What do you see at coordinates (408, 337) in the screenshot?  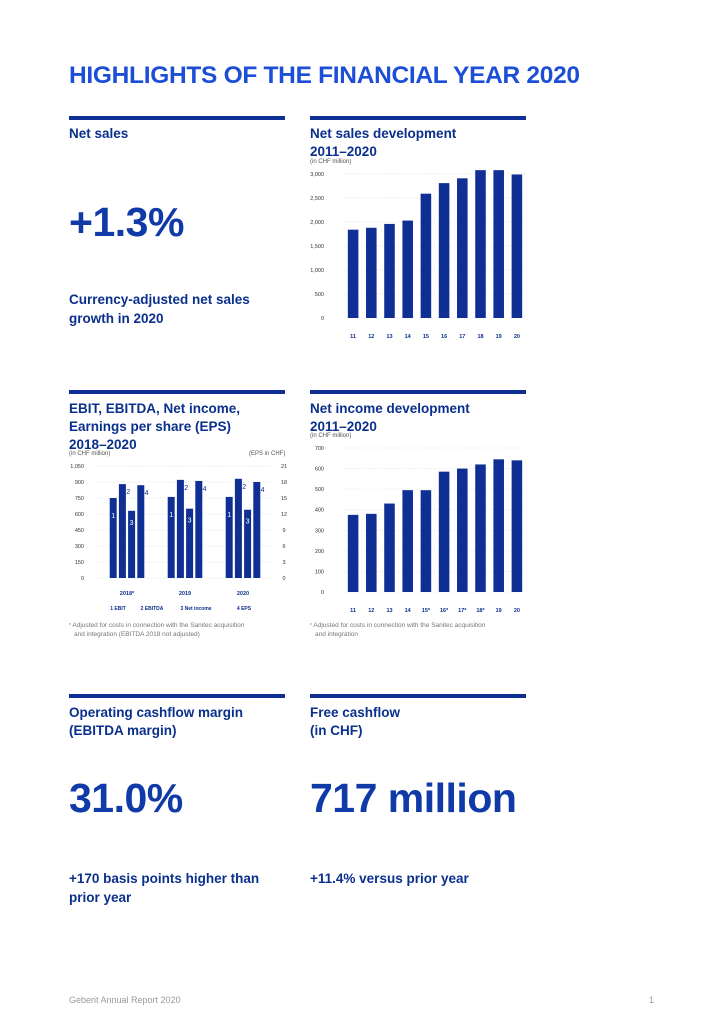 I see `net-sales-xtick-label: 14` at bounding box center [408, 337].